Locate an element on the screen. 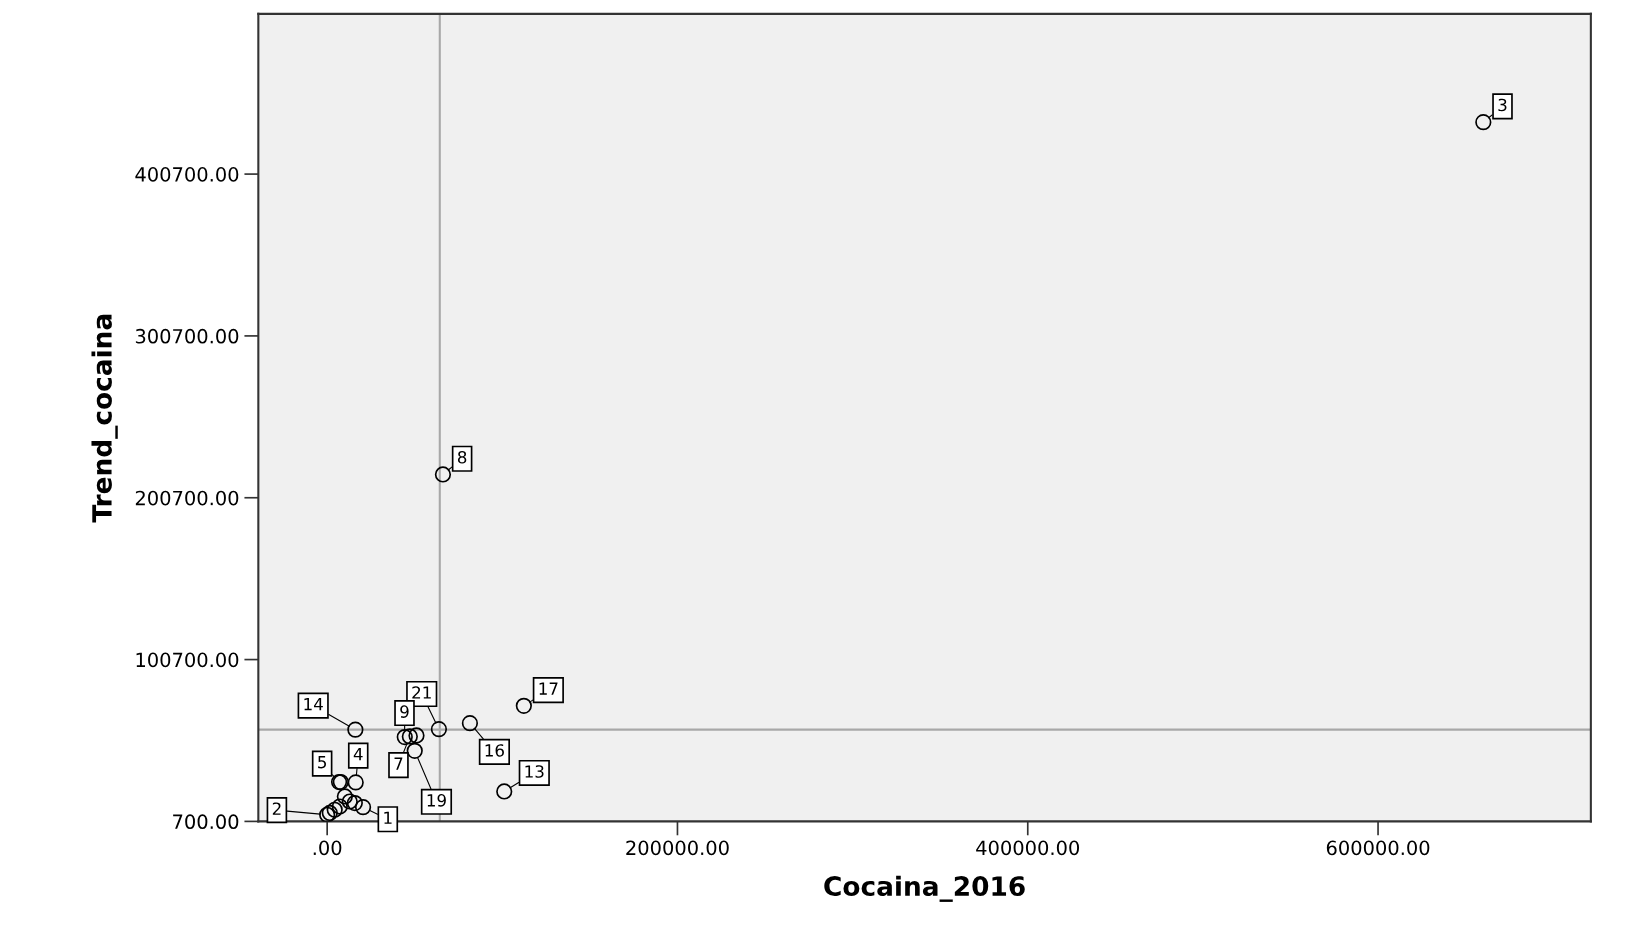  annotation: 5 is located at coordinates (322, 762).